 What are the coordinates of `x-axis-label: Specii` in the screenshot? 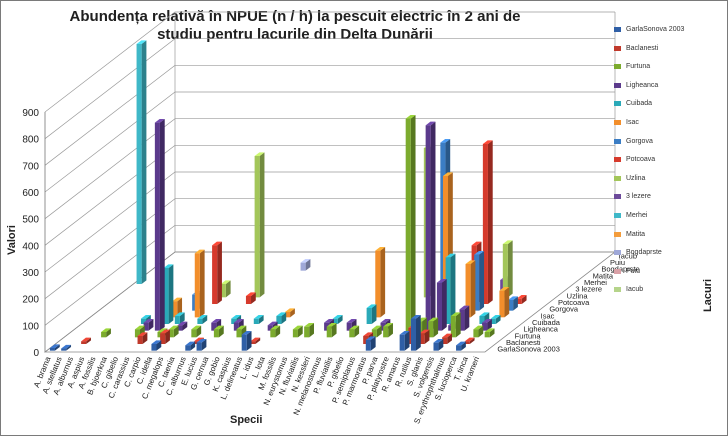 It's located at (246, 420).